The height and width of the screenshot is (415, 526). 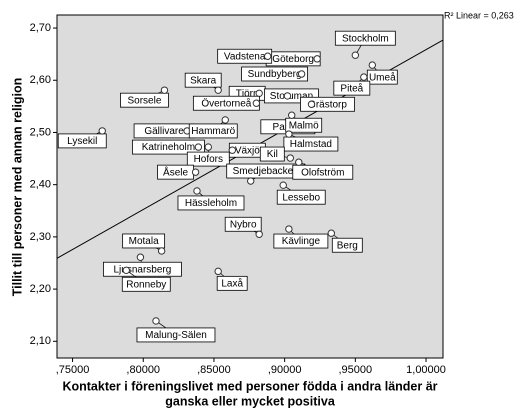 I want to click on point-label: Nybro, so click(x=243, y=224).